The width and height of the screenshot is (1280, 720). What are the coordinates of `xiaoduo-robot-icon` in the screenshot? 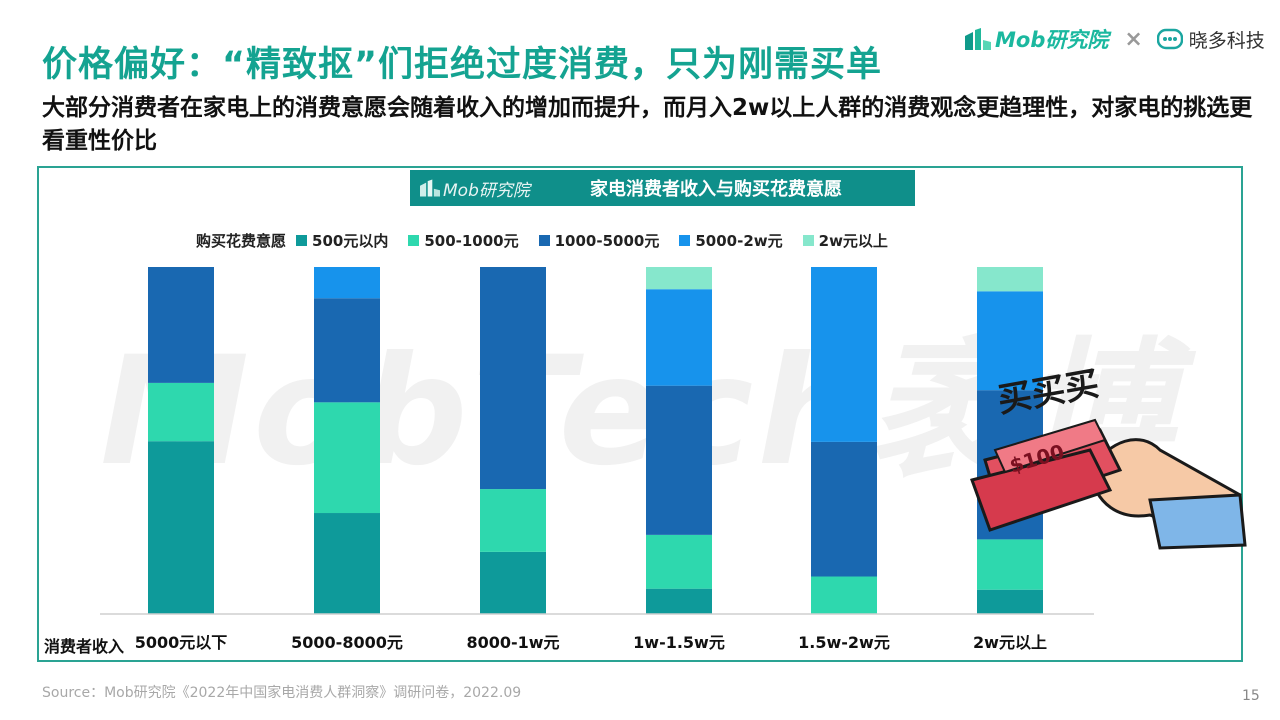 It's located at (1169, 39).